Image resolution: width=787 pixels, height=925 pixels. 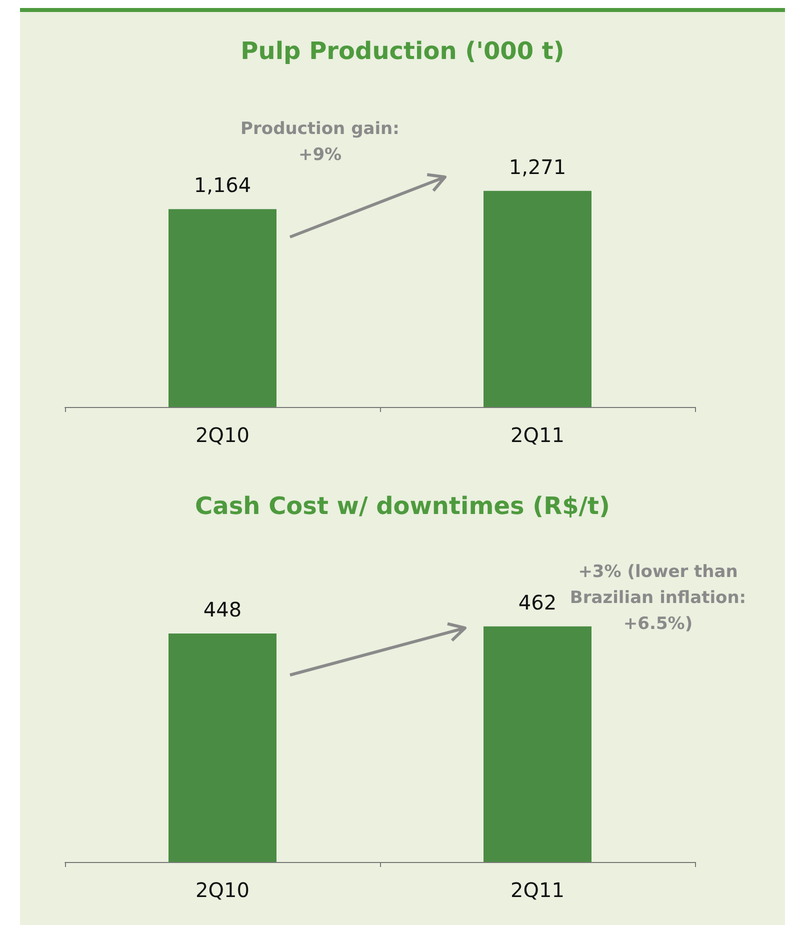 I want to click on text: Production gain: +9%, so click(x=320, y=142).